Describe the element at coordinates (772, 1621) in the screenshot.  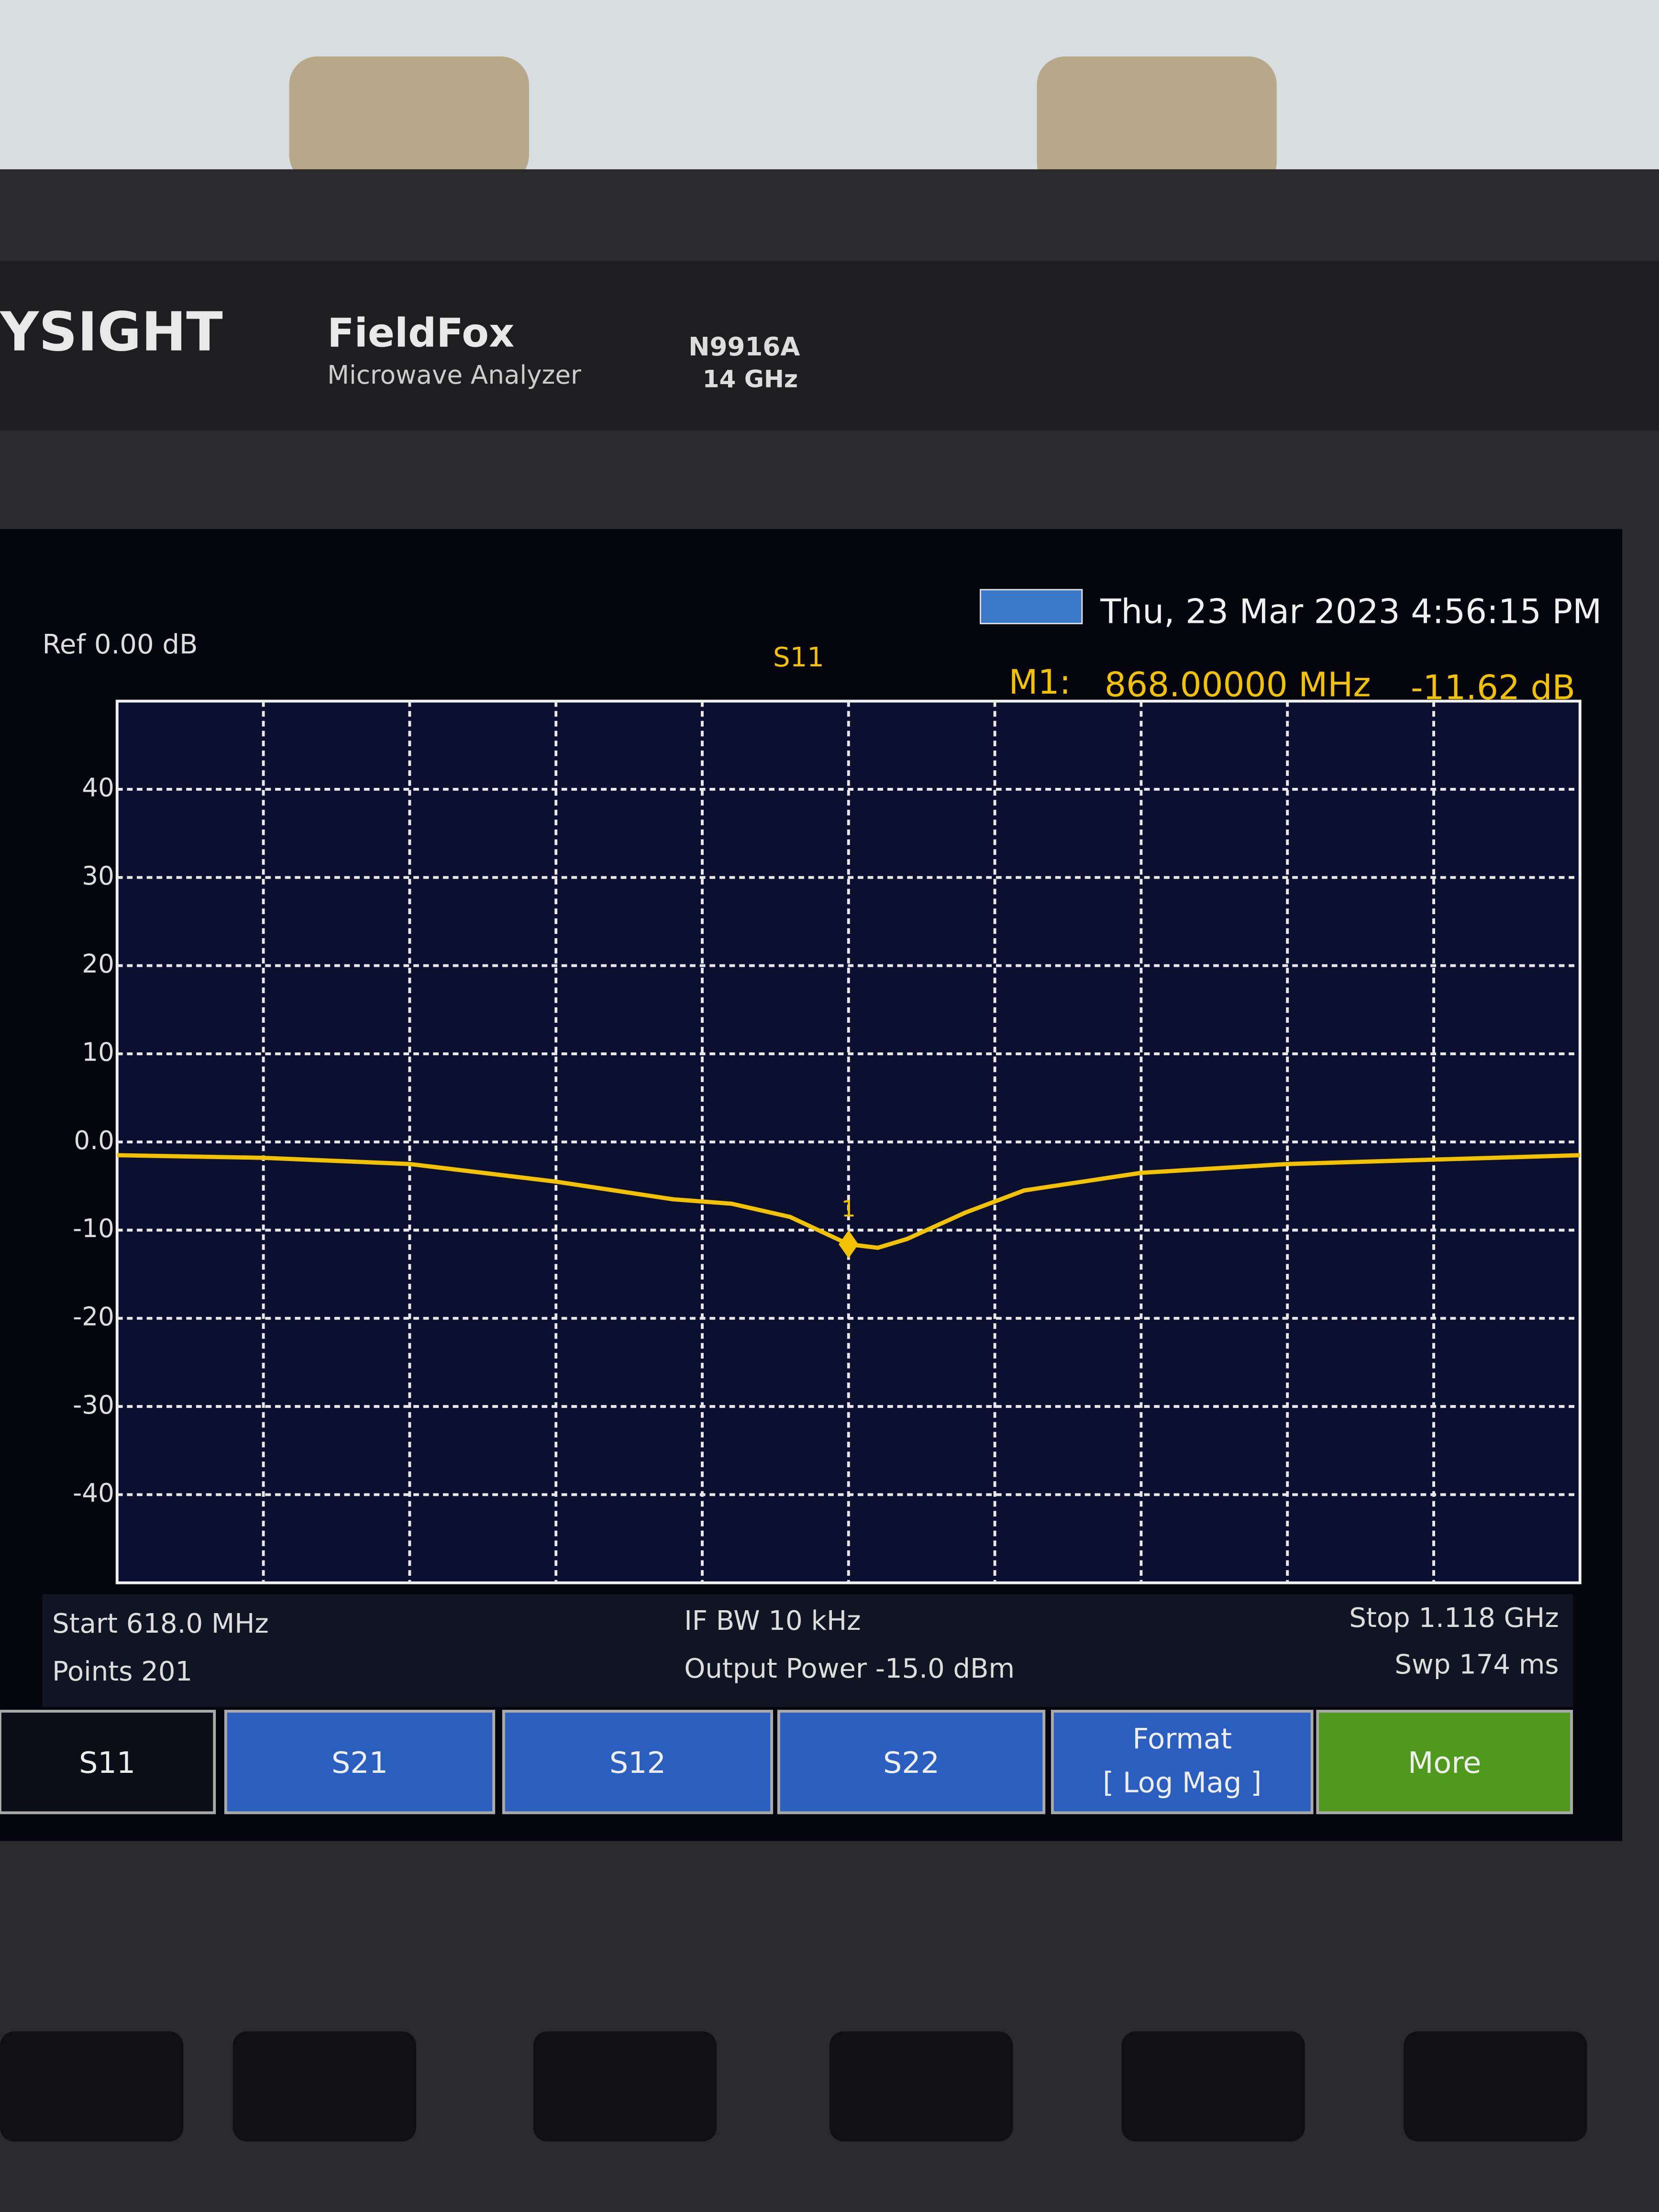
I see `if-bandwidth: IF BW 10 kHz` at that location.